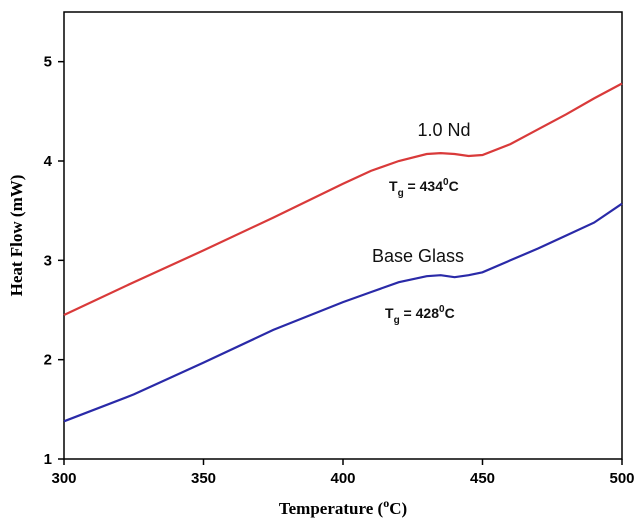 Image resolution: width=637 pixels, height=525 pixels. What do you see at coordinates (342, 478) in the screenshot?
I see `x-tick-label: 400` at bounding box center [342, 478].